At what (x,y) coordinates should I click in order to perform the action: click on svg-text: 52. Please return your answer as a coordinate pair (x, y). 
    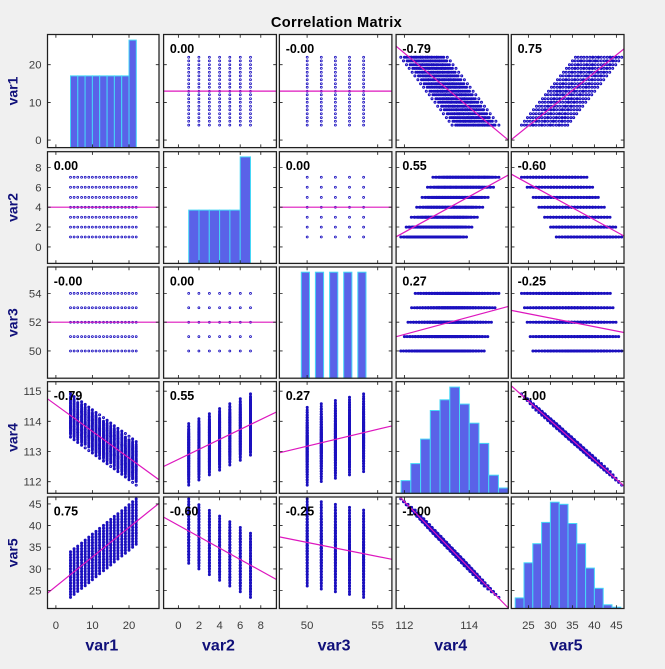
    Looking at the image, I should click on (35, 323).